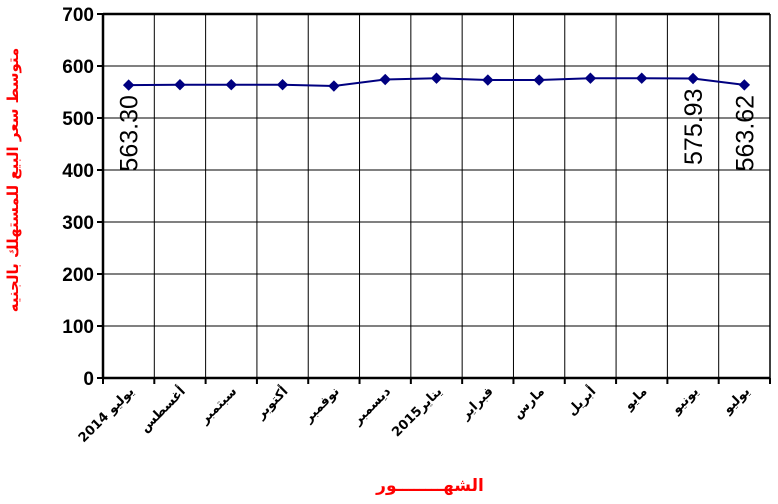 This screenshot has width=778, height=504. Describe the element at coordinates (218, 405) in the screenshot. I see `x-tick-label: سبتمبر` at that location.